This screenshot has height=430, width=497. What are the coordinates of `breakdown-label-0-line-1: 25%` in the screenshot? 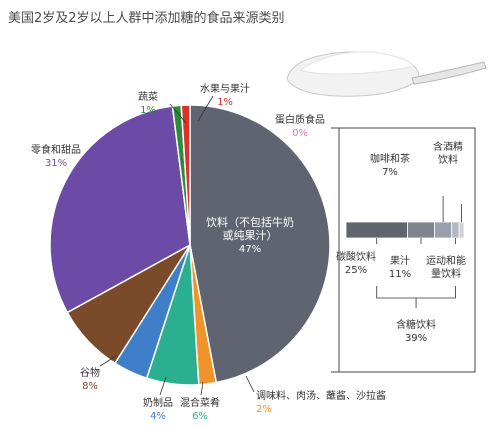 It's located at (356, 270).